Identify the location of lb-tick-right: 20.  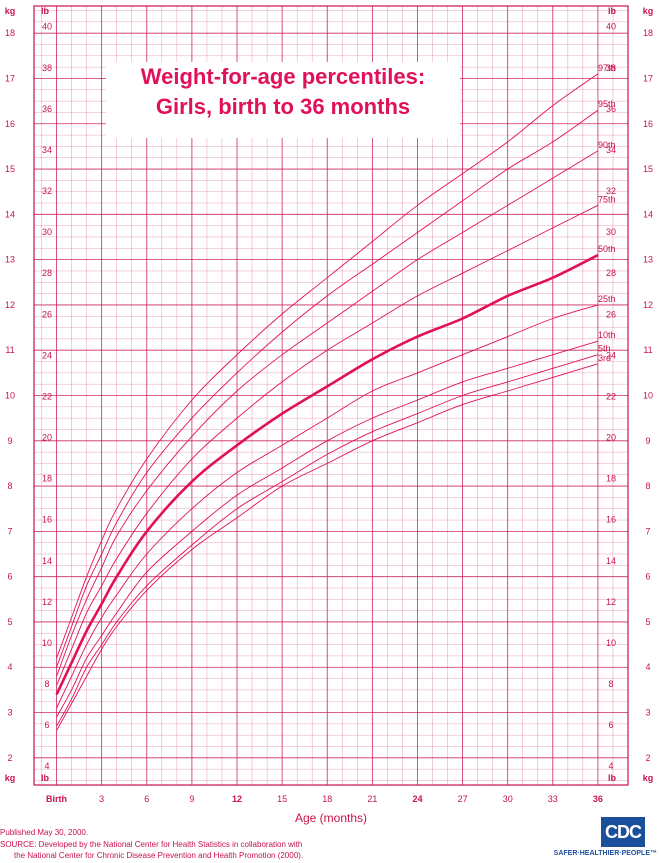
(611, 438).